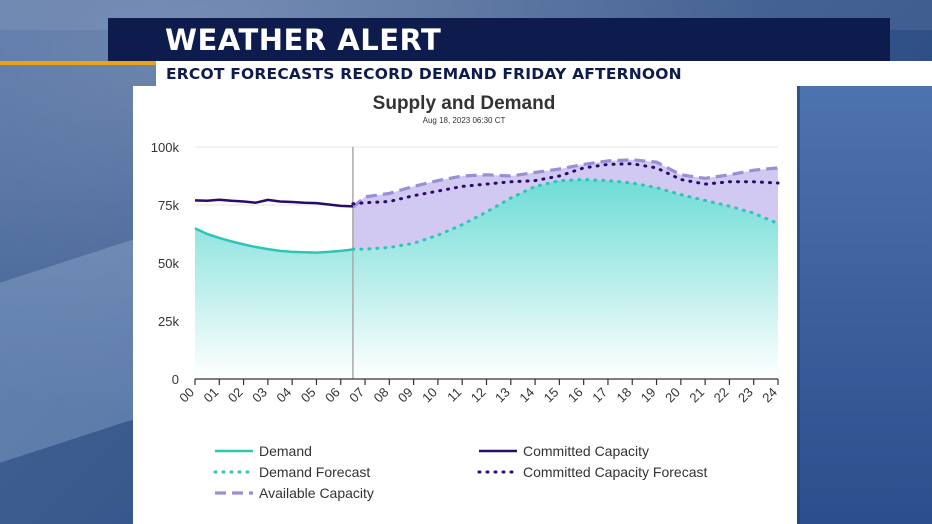  Describe the element at coordinates (168, 205) in the screenshot. I see `y-tick-label: 75k` at that location.